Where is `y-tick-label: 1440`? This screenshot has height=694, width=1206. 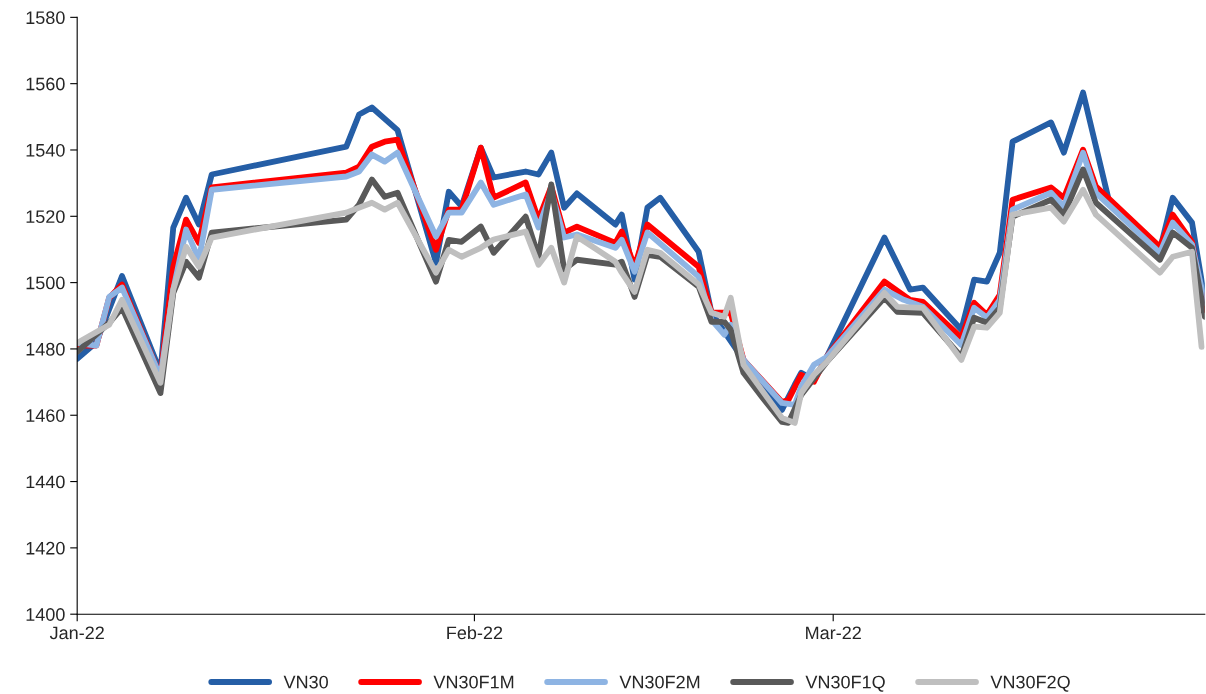
y-tick-label: 1440 is located at coordinates (45, 482).